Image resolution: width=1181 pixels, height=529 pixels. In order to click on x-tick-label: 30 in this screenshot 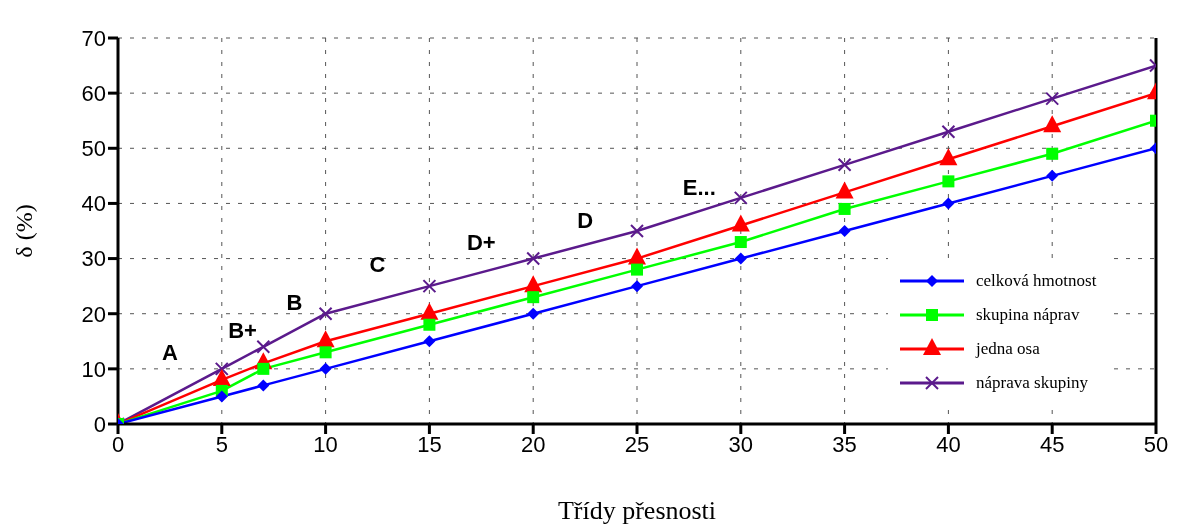, I will do `click(741, 444)`.